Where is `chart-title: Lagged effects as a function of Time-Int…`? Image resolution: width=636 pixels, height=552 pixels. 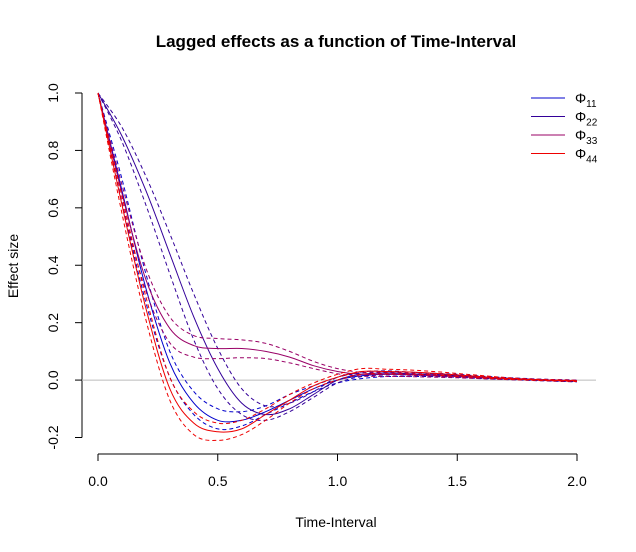
chart-title: Lagged effects as a function of Time-Int… is located at coordinates (336, 41).